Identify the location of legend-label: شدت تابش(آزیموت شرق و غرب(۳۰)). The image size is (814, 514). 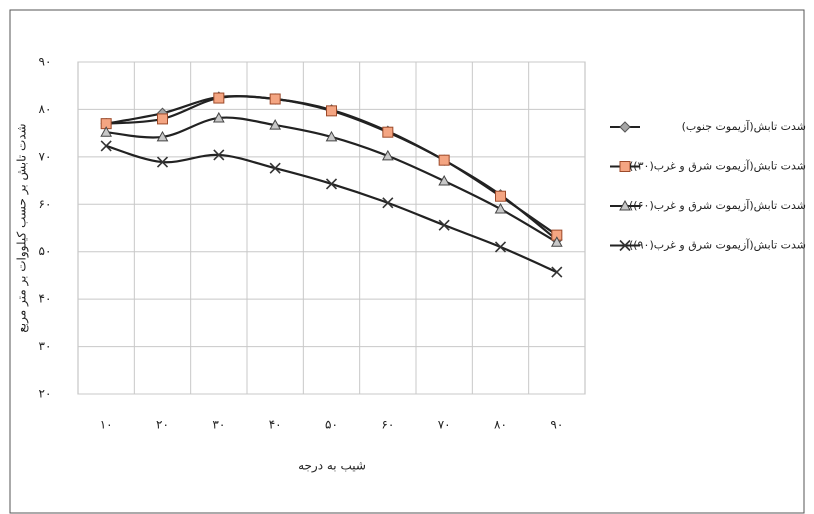
(717, 166).